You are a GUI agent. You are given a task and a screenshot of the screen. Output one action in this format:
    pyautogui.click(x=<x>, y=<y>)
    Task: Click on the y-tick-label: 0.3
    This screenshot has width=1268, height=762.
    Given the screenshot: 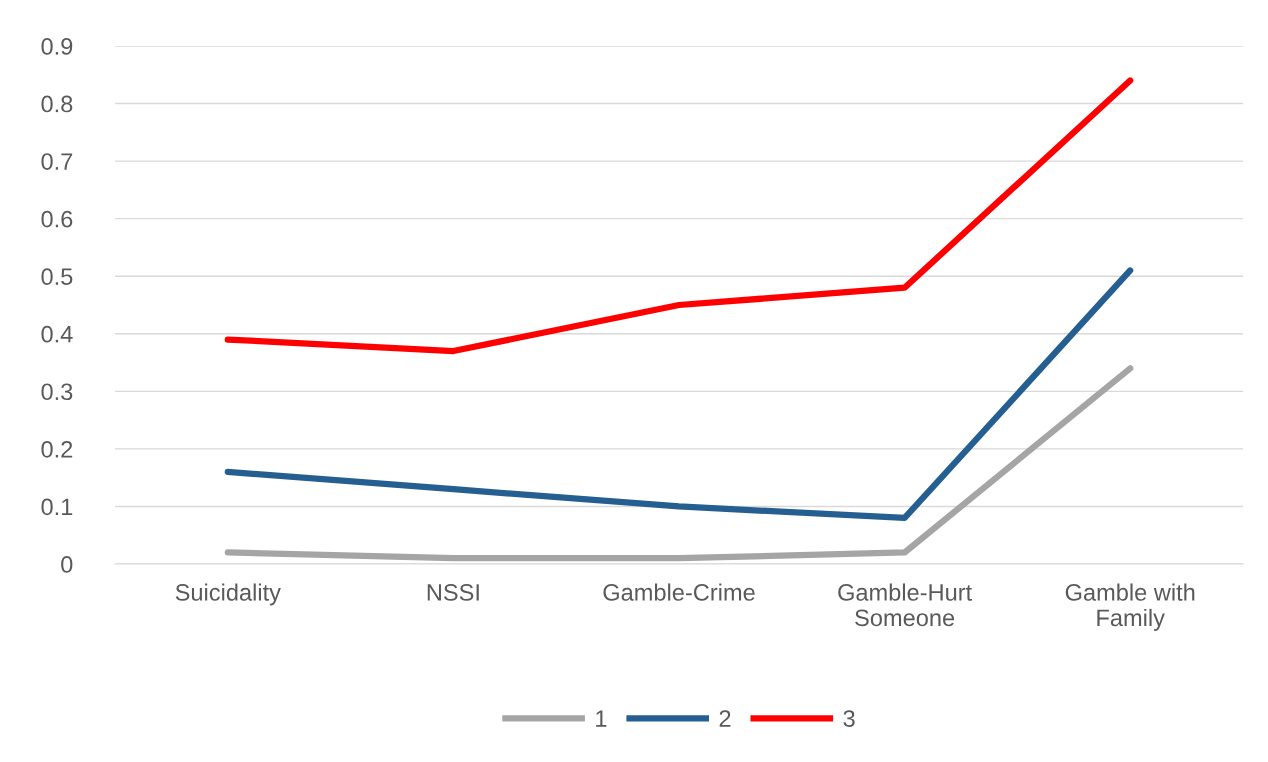 What is the action you would take?
    pyautogui.click(x=57, y=392)
    